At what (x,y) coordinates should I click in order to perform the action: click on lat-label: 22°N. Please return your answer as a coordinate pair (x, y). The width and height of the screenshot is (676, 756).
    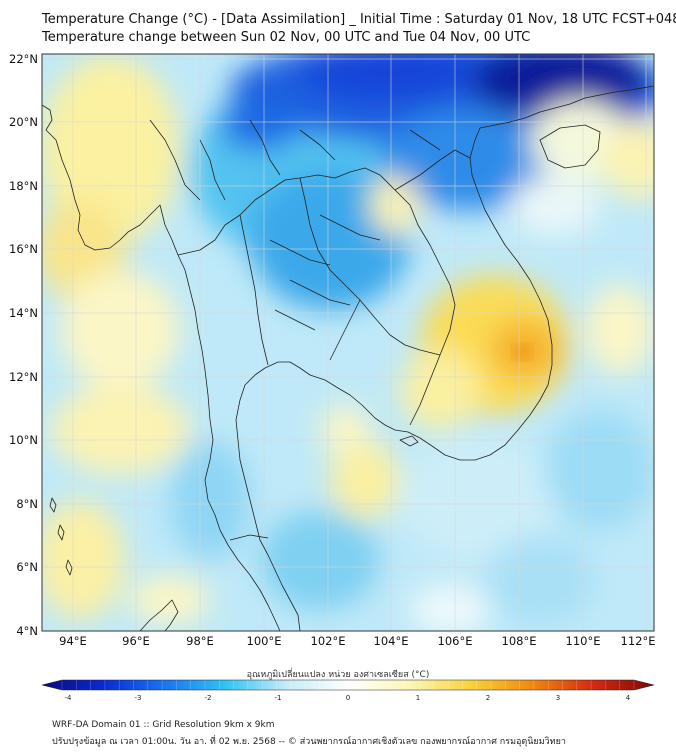
    Looking at the image, I should click on (23, 59).